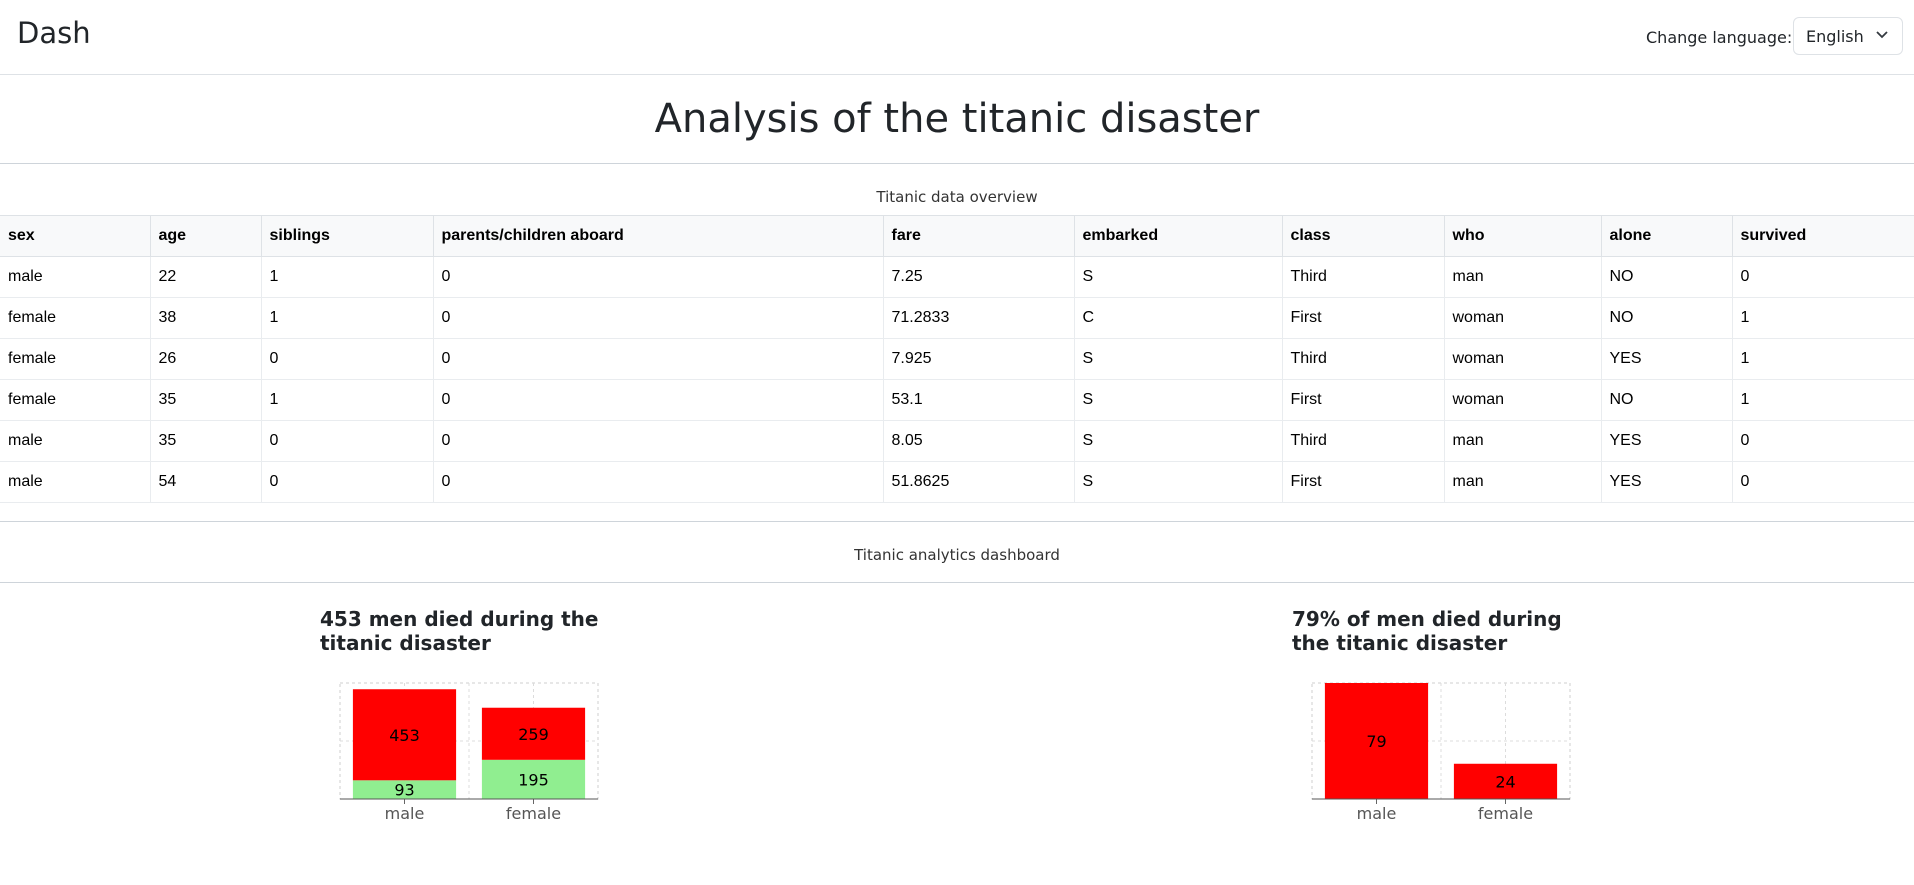  What do you see at coordinates (1667, 236) in the screenshot?
I see `column-header: alone` at bounding box center [1667, 236].